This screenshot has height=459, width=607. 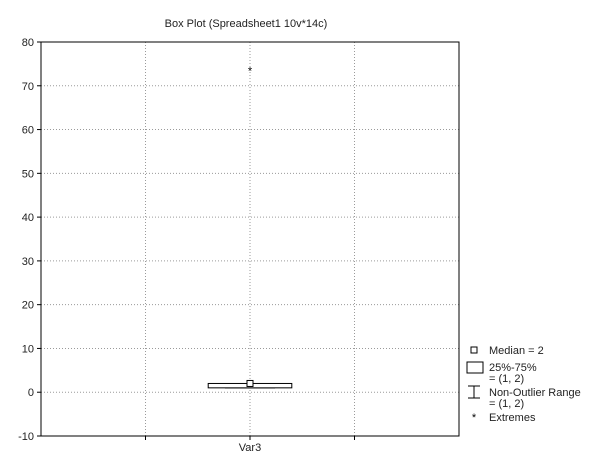 I want to click on y-tick-label: -10, so click(x=26, y=437).